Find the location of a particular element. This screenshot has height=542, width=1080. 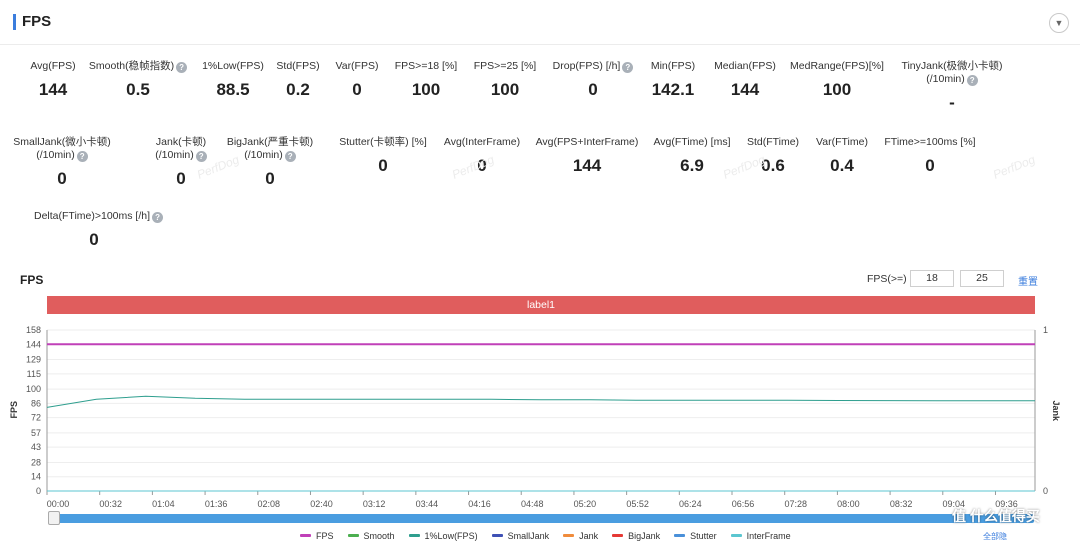

metric-label: BigJank(严重卡顿) is located at coordinates (270, 142).